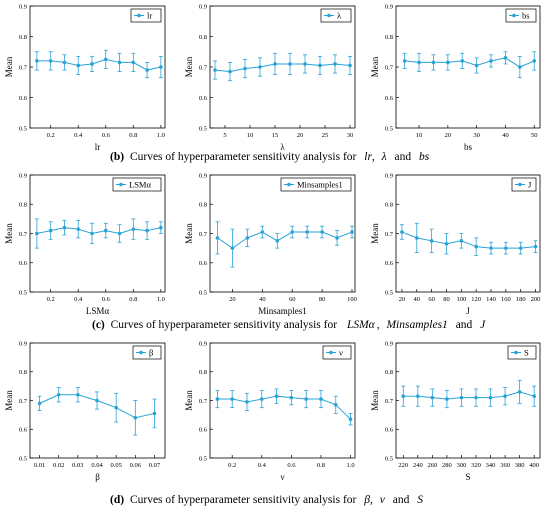 Image resolution: width=550 pixels, height=513 pixels. I want to click on x-tick-label: 0.07, so click(155, 465).